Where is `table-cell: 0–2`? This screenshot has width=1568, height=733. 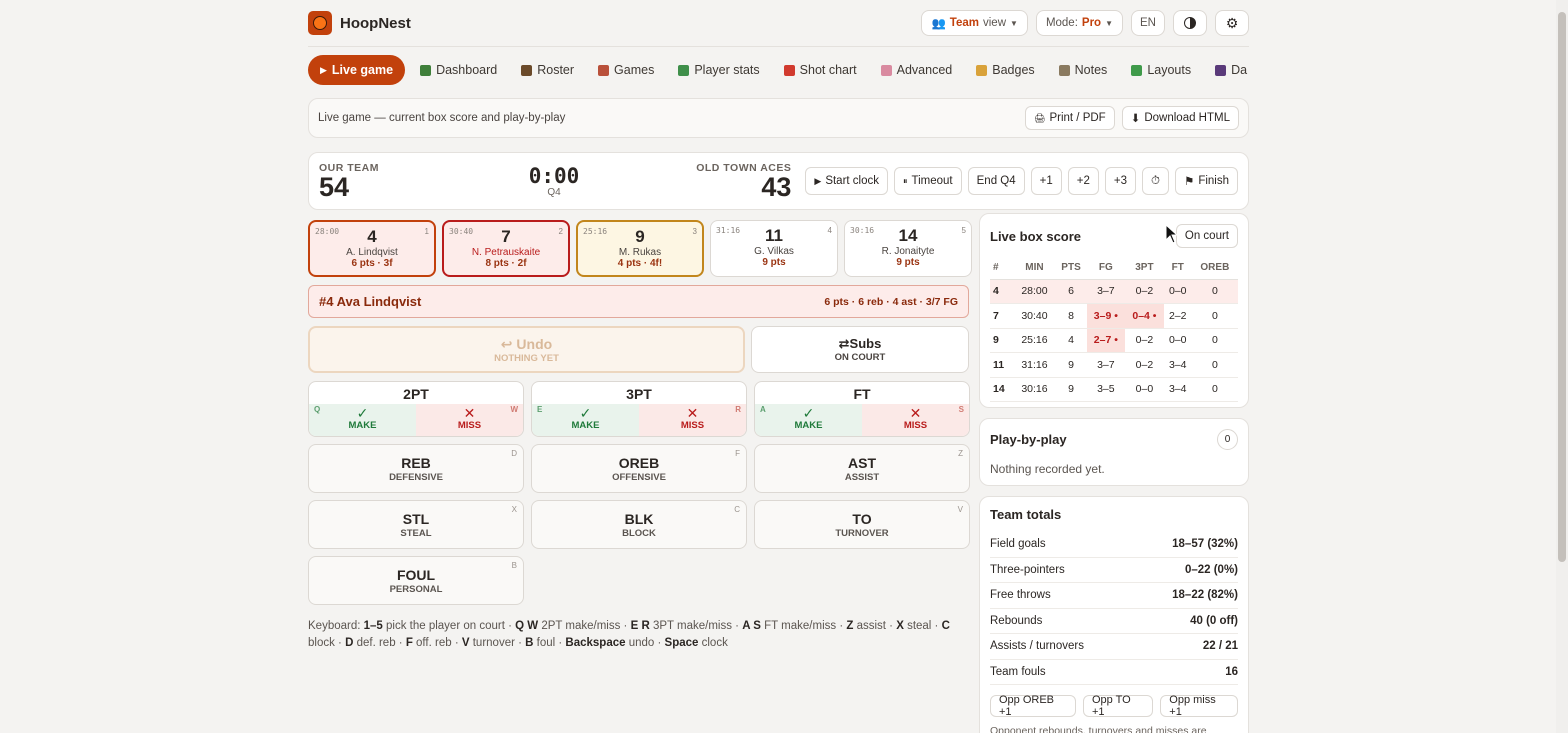
table-cell: 0–2 is located at coordinates (1144, 340).